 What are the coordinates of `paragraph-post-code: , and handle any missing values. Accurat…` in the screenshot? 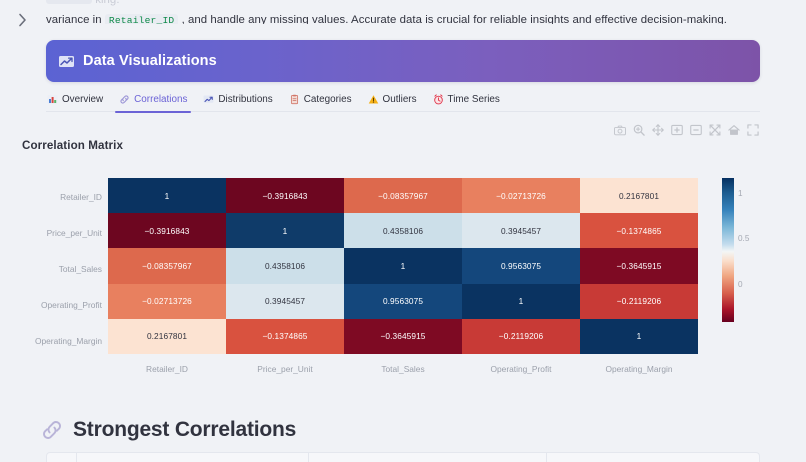 It's located at (454, 19).